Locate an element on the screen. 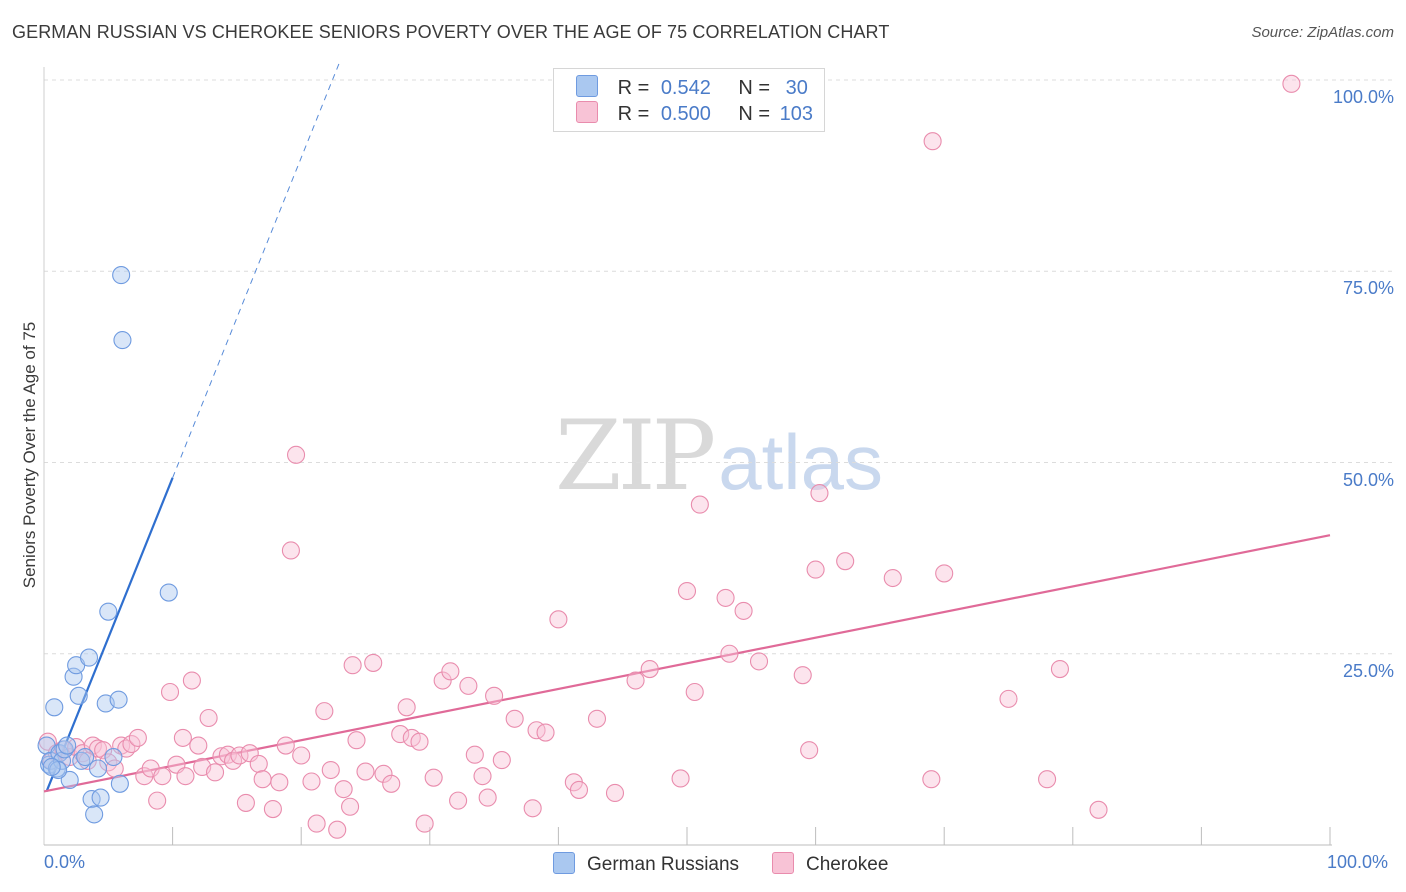  legend-r-label: R = is located at coordinates (633, 114).